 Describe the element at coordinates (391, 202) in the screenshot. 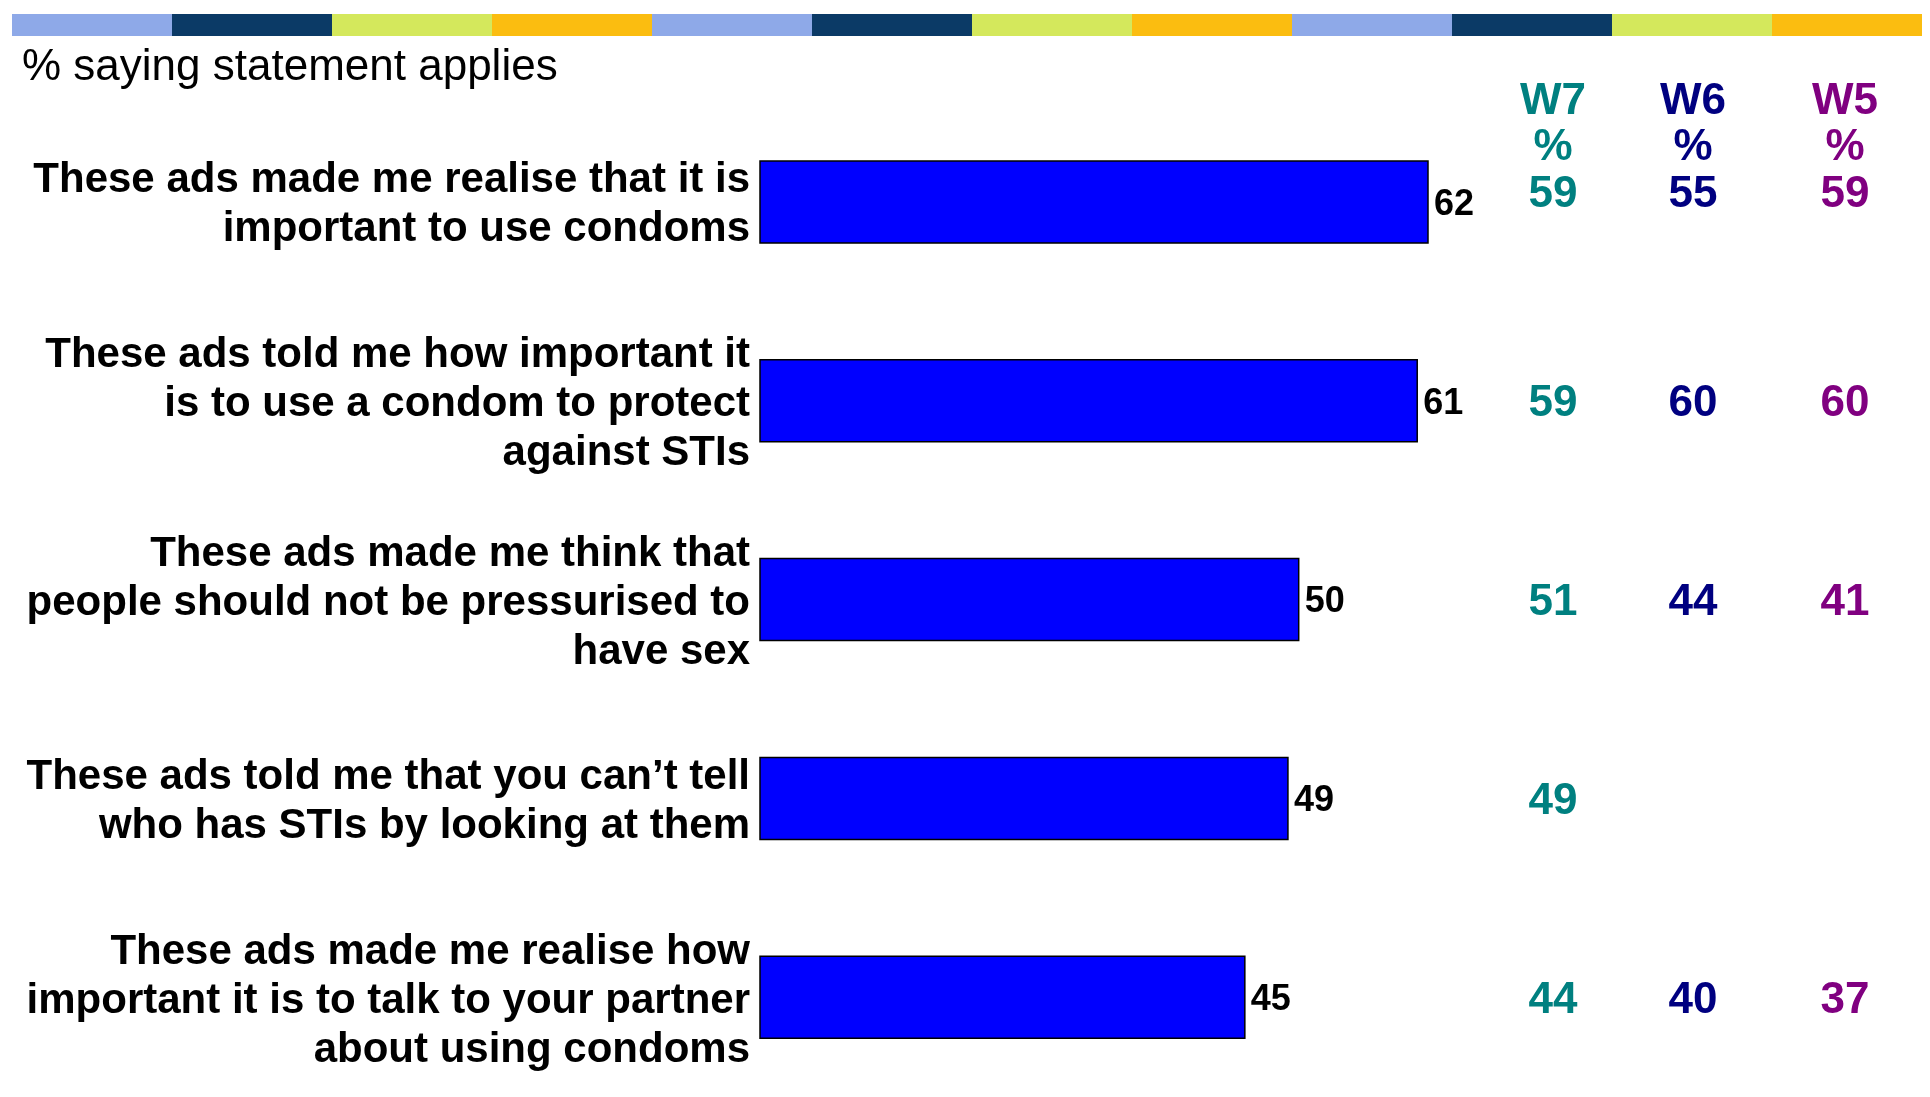

I see `y-tick-label: These ads made me realise that it is important to use condoms` at that location.